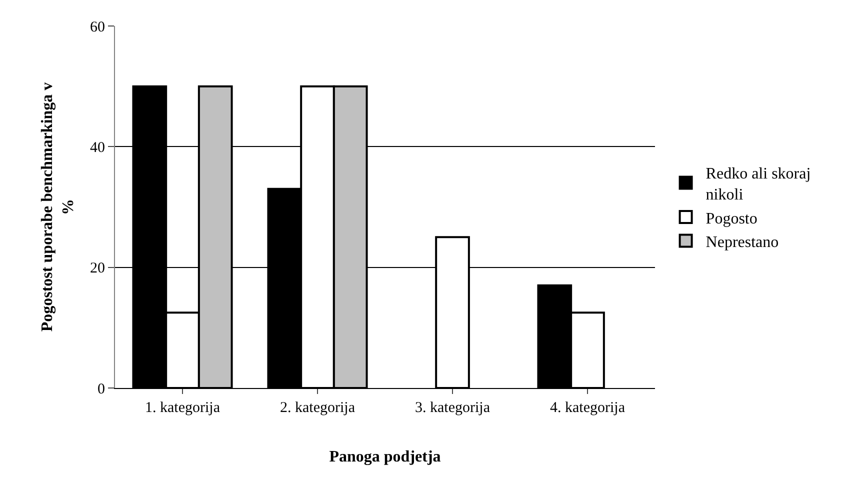 The width and height of the screenshot is (863, 494). I want to click on x-tick-label: 3. kategorija, so click(452, 408).